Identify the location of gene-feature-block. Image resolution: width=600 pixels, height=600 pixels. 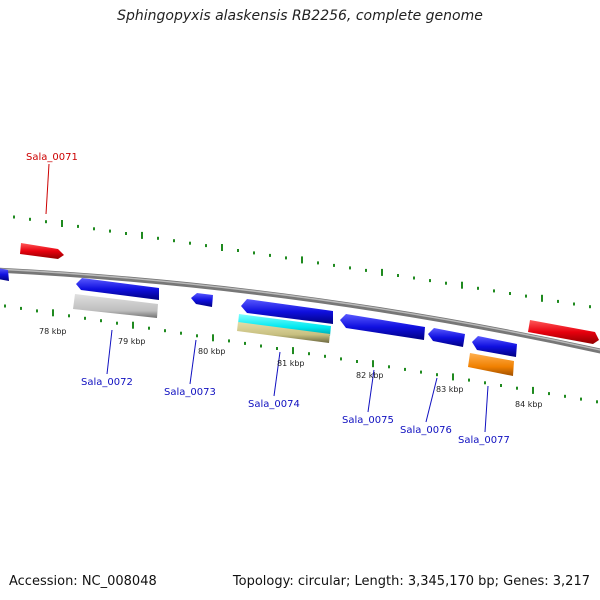
(115, 306).